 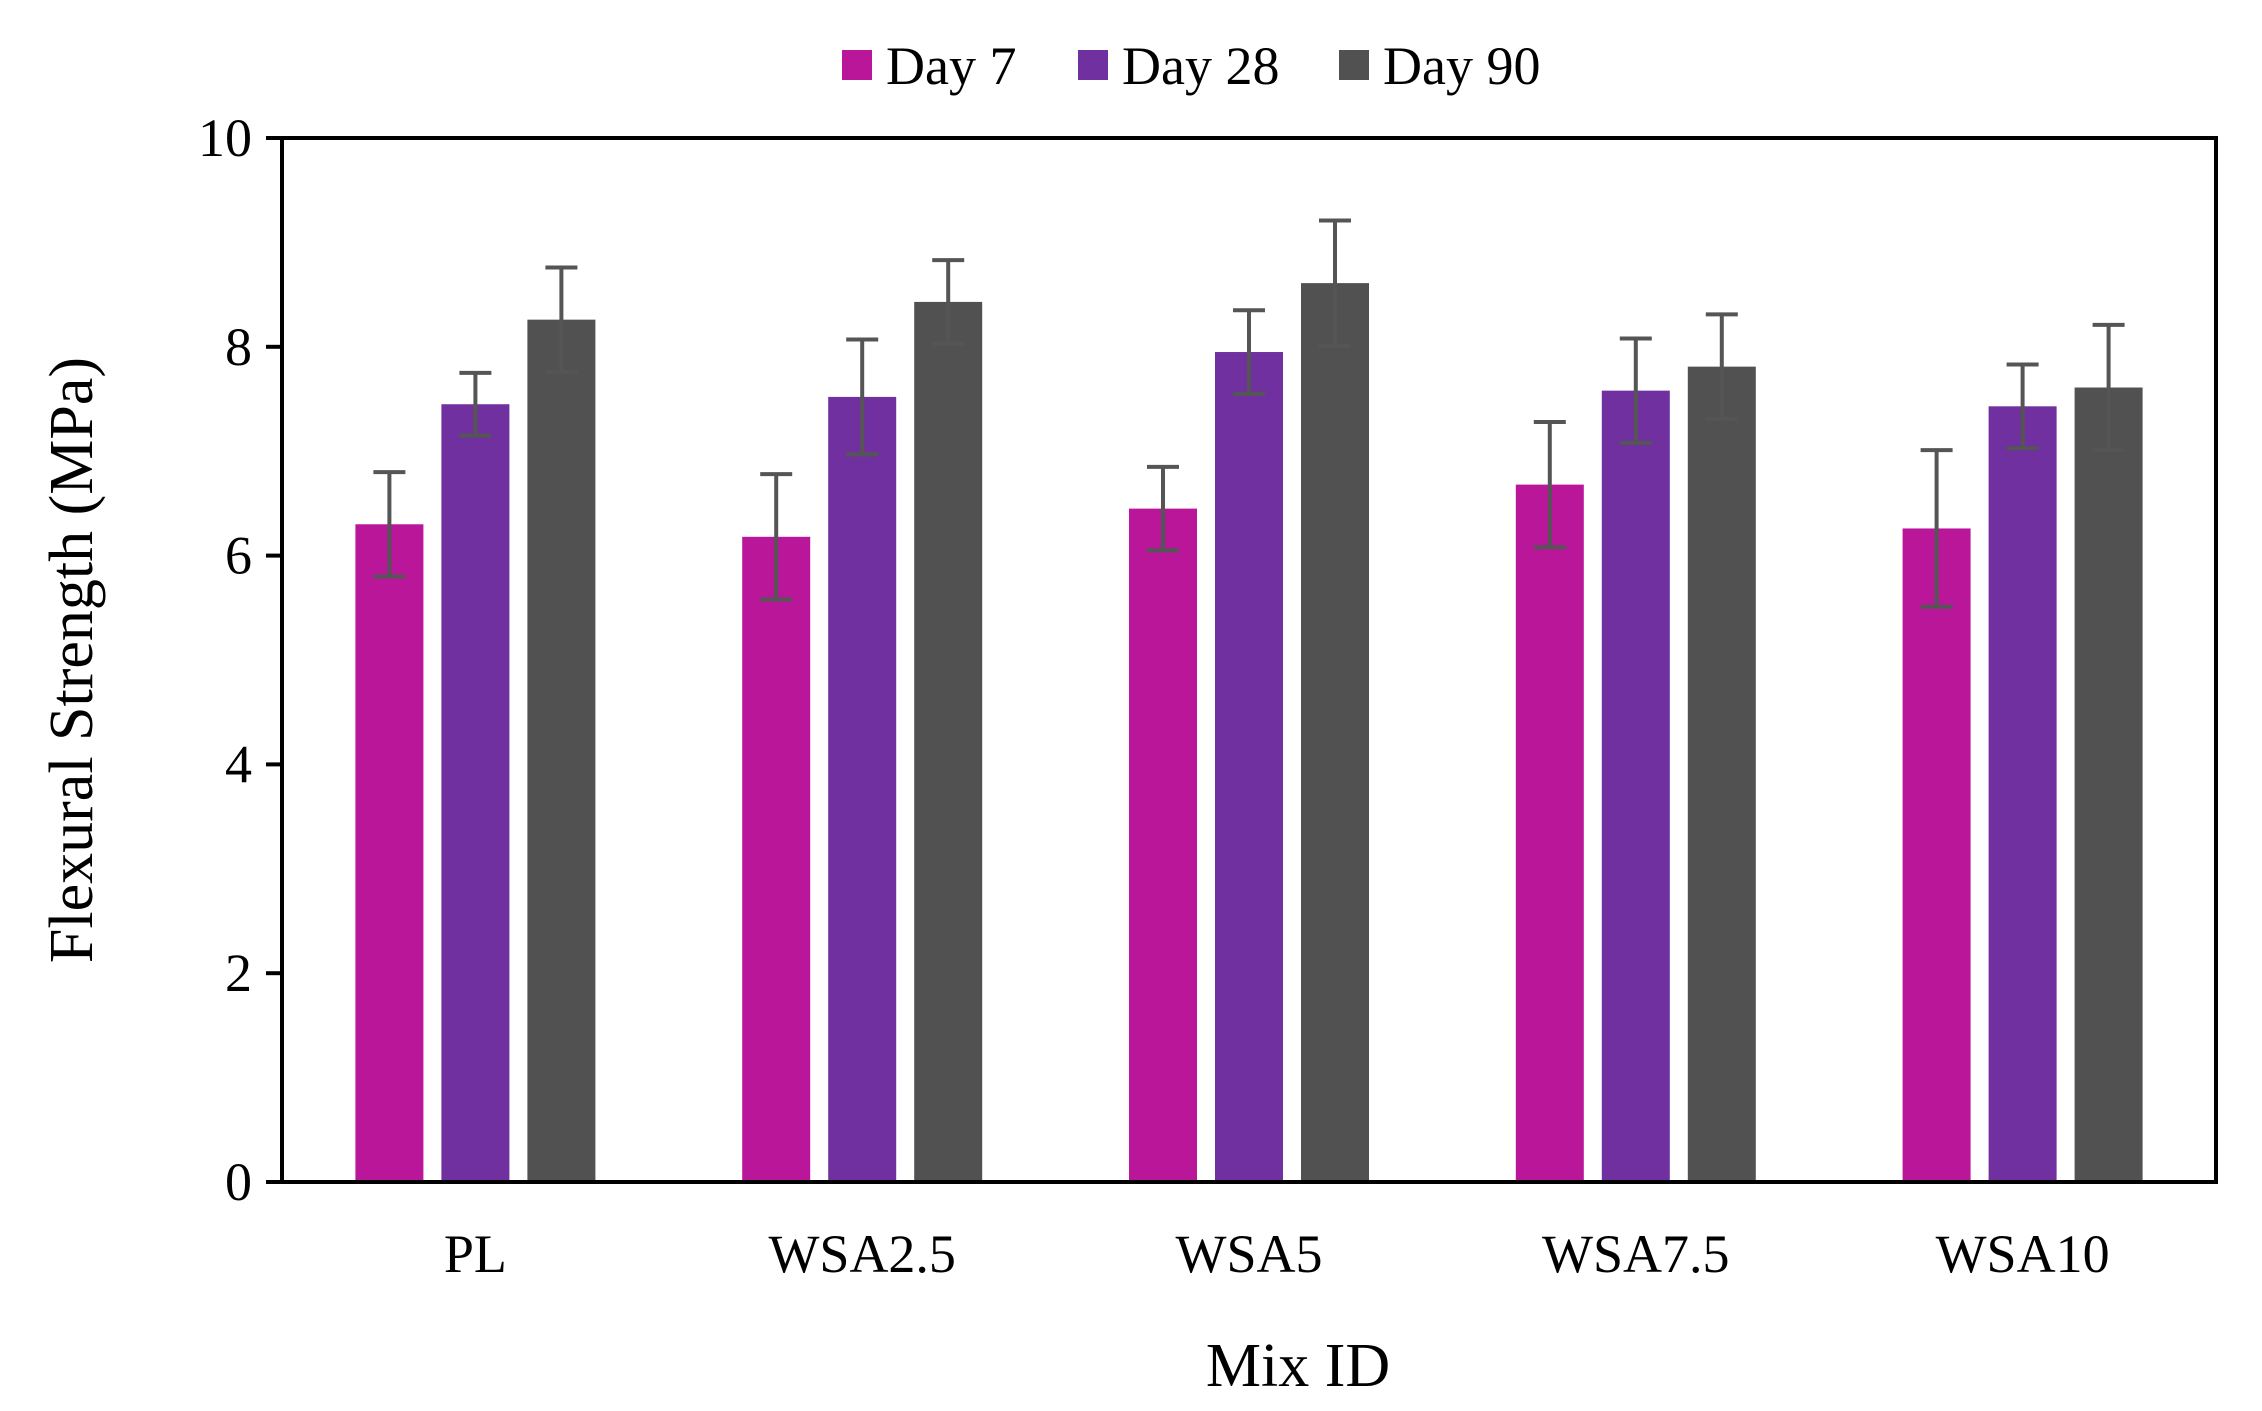 What do you see at coordinates (776, 859) in the screenshot?
I see `bar-day-7-wsa2.5` at bounding box center [776, 859].